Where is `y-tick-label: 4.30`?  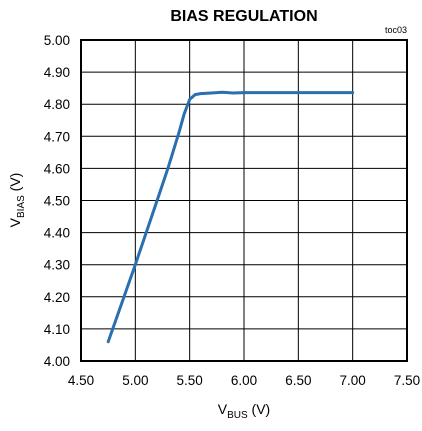
y-tick-label: 4.30 is located at coordinates (57, 265).